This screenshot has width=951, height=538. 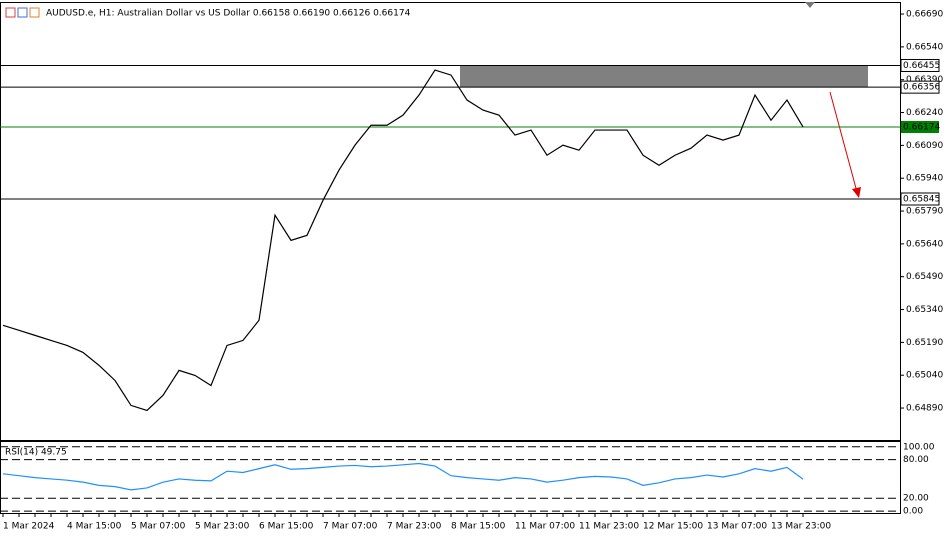 I want to click on x-tick-label: 6 Mar 15:00, so click(x=286, y=527).